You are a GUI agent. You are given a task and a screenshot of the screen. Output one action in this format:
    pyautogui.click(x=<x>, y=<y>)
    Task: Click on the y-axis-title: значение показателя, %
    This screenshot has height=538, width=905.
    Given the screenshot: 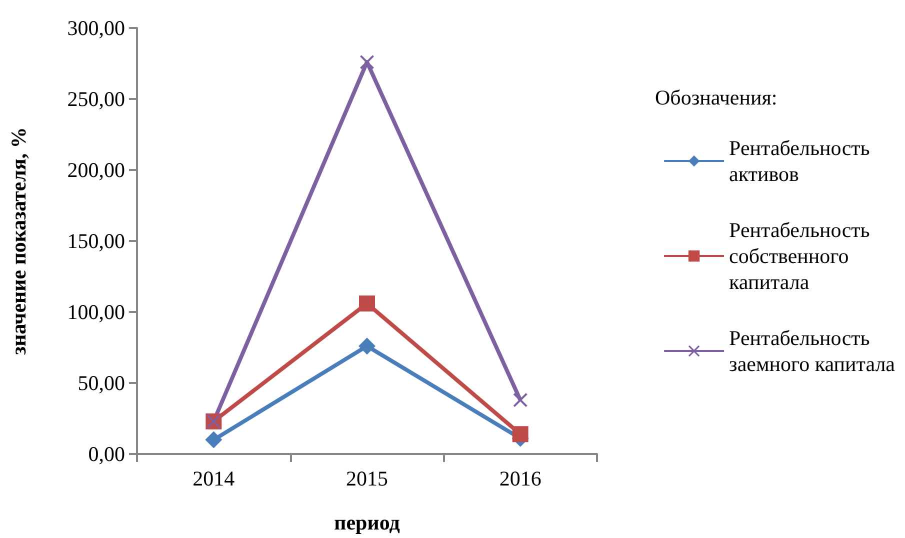 What is the action you would take?
    pyautogui.click(x=18, y=241)
    